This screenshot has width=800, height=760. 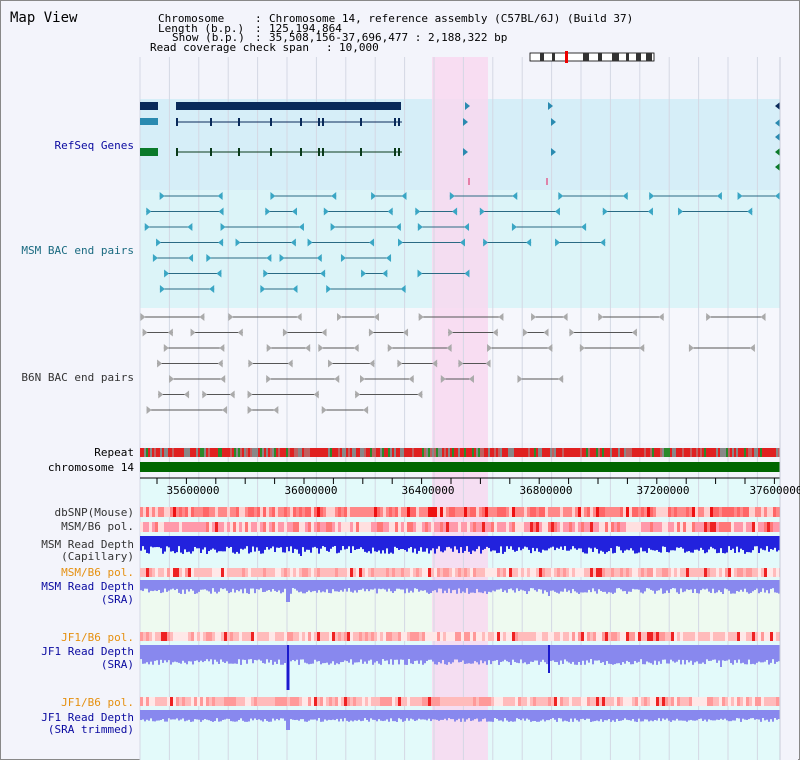 What do you see at coordinates (87, 651) in the screenshot?
I see `track-label-jf1-depth-sra: JF1 Read Depth` at bounding box center [87, 651].